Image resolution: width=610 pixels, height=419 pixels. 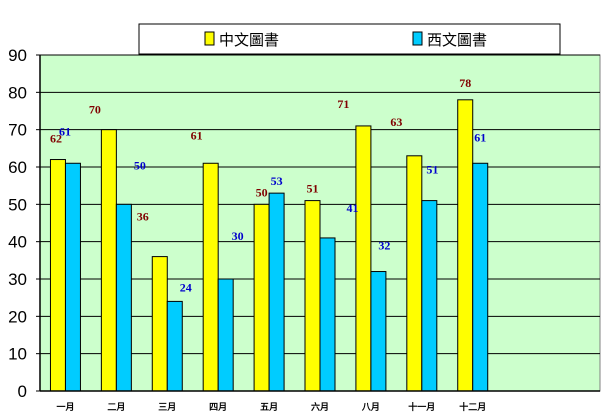 What do you see at coordinates (17, 204) in the screenshot?
I see `y-tick-label: 50` at bounding box center [17, 204].